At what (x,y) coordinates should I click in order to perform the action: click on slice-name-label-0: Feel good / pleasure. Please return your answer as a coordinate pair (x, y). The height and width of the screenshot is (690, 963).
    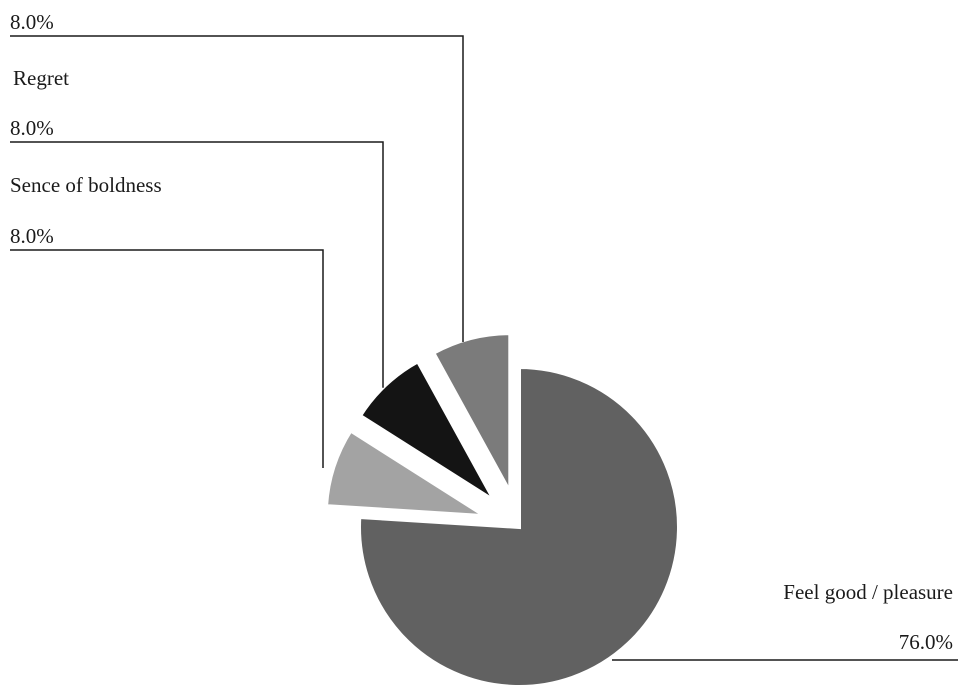
    Looking at the image, I should click on (868, 592).